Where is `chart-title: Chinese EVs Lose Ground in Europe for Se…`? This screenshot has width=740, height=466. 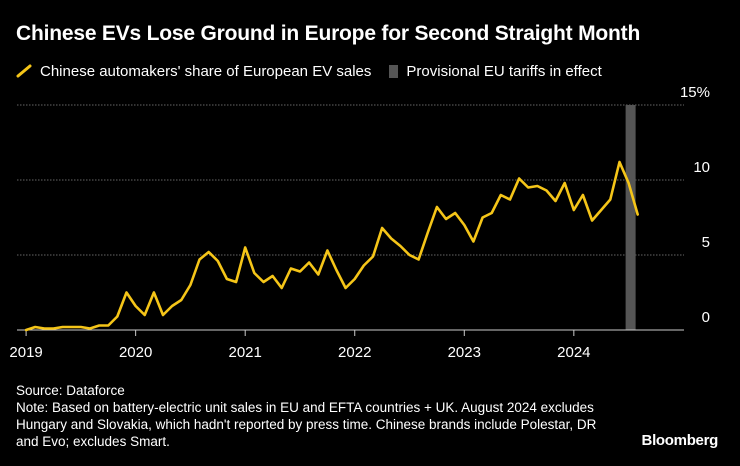 chart-title: Chinese EVs Lose Ground in Europe for Se… is located at coordinates (328, 33).